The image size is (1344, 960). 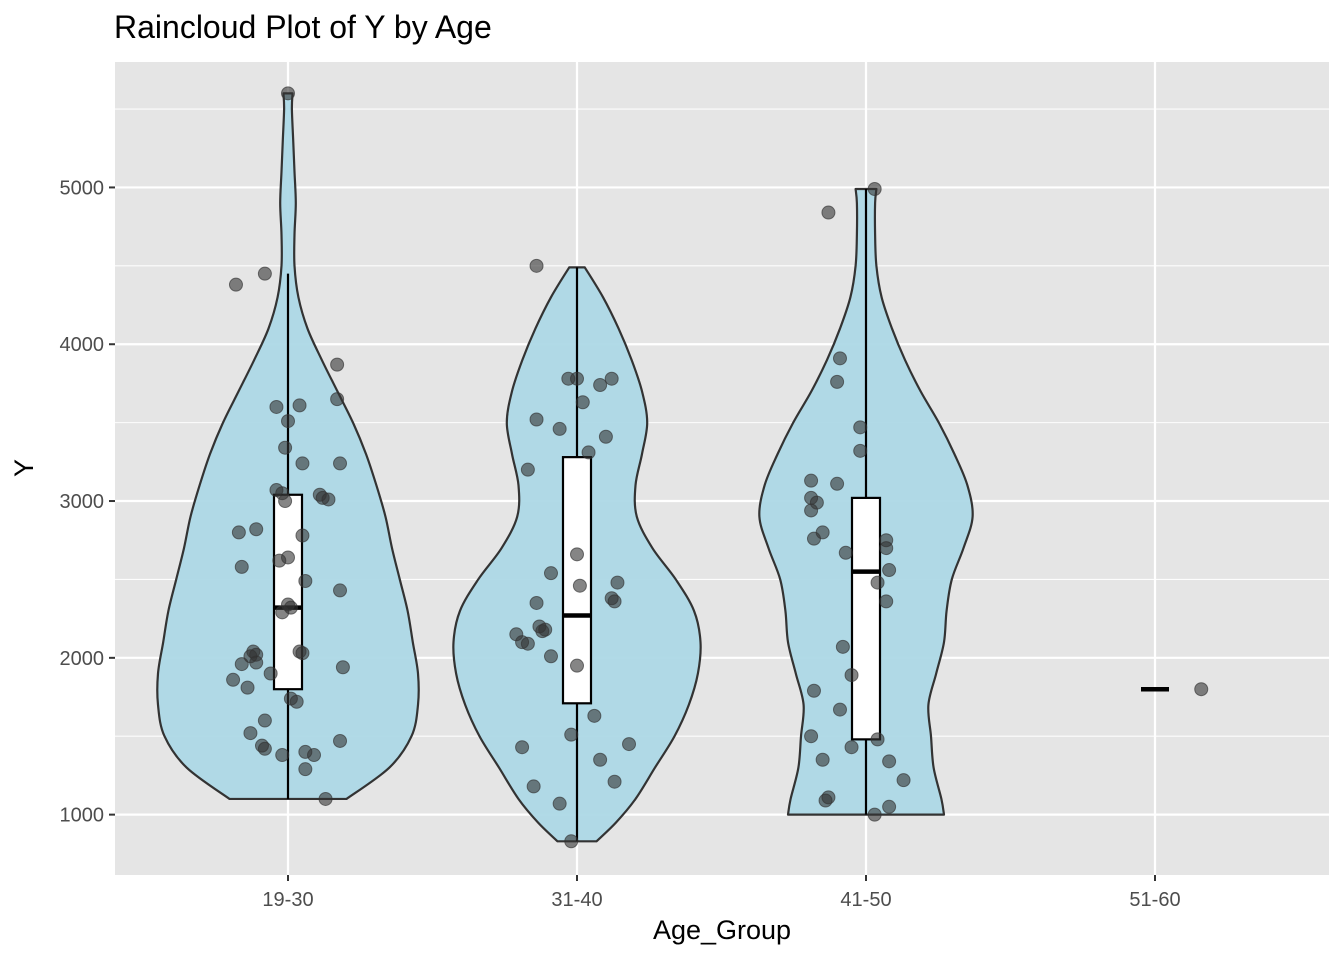 What do you see at coordinates (1154, 900) in the screenshot?
I see `x-tick-label: 51-60` at bounding box center [1154, 900].